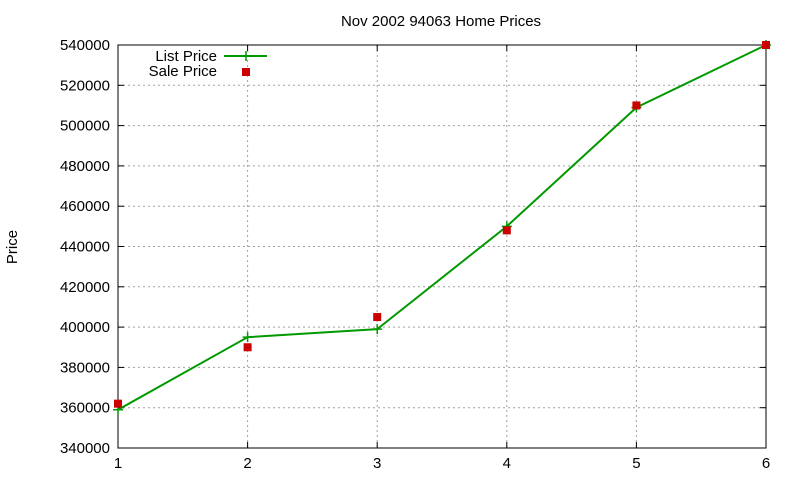 This screenshot has width=800, height=480. What do you see at coordinates (85, 408) in the screenshot?
I see `y-tick-label: 360000` at bounding box center [85, 408].